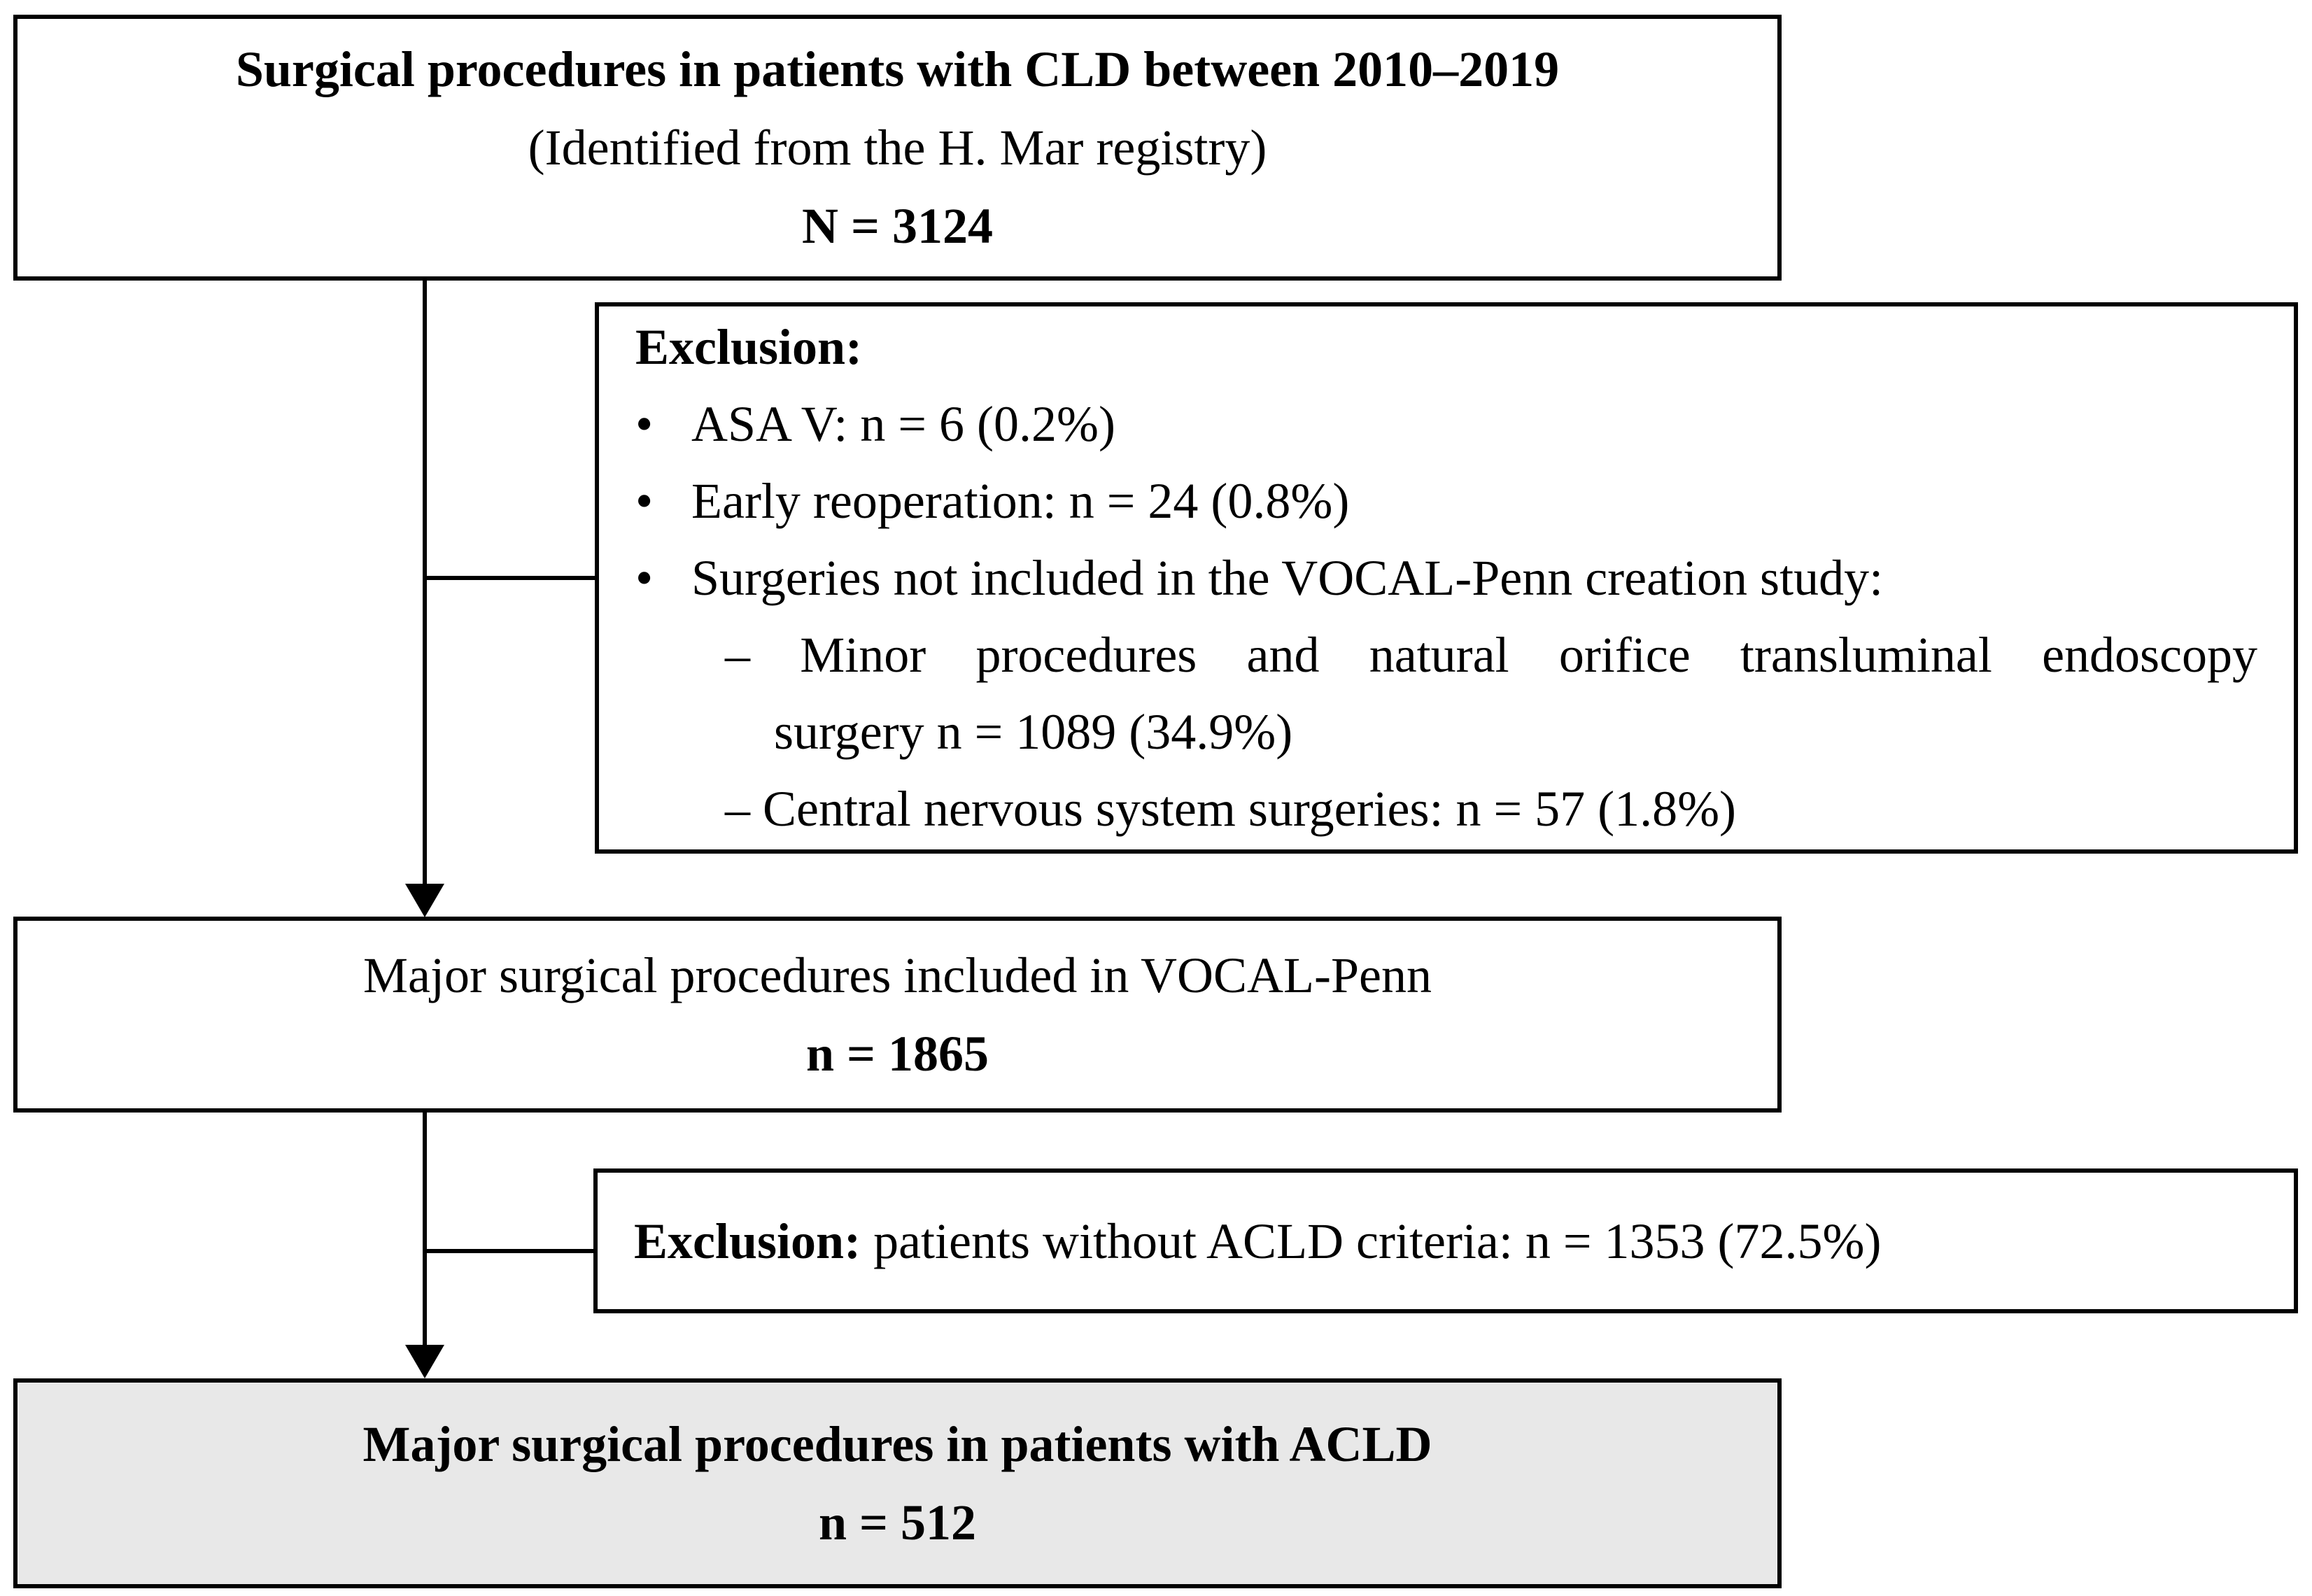  Describe the element at coordinates (1446, 424) in the screenshot. I see `exclusion1-bullet-asa: • ASA V: n = 6 (0.2%)` at that location.